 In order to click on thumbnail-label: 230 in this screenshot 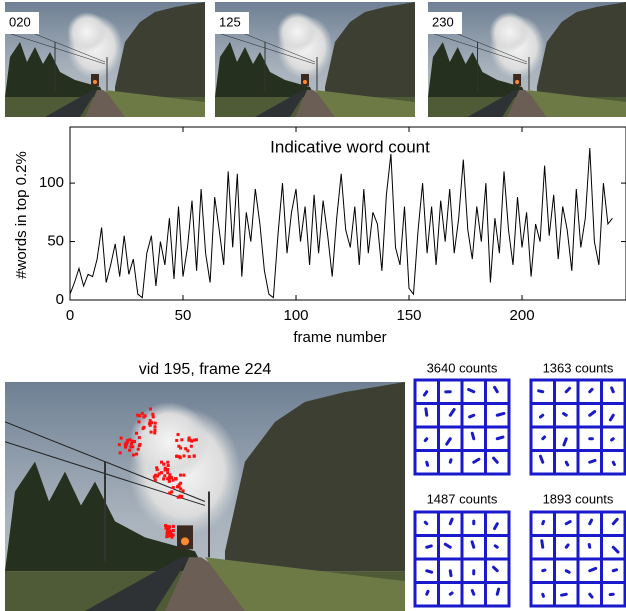, I will do `click(443, 21)`.